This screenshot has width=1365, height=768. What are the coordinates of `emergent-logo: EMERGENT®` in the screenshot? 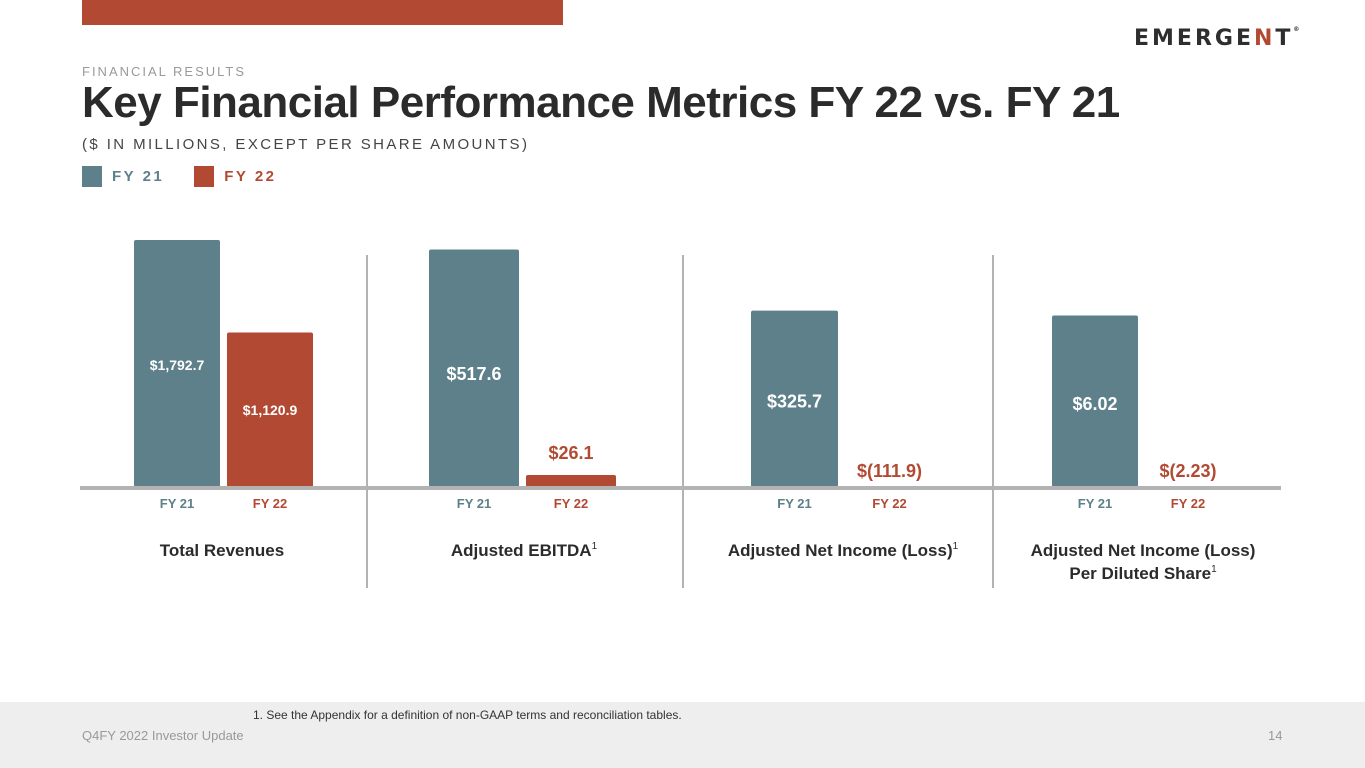 It's located at (1216, 38).